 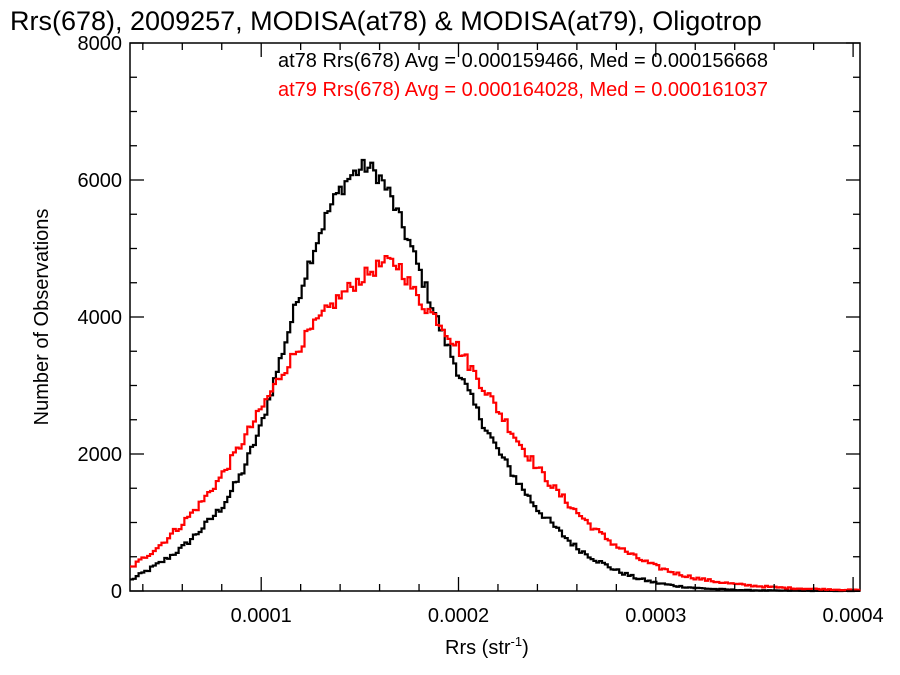 I want to click on x-tick-label: 0.0004, so click(x=853, y=616).